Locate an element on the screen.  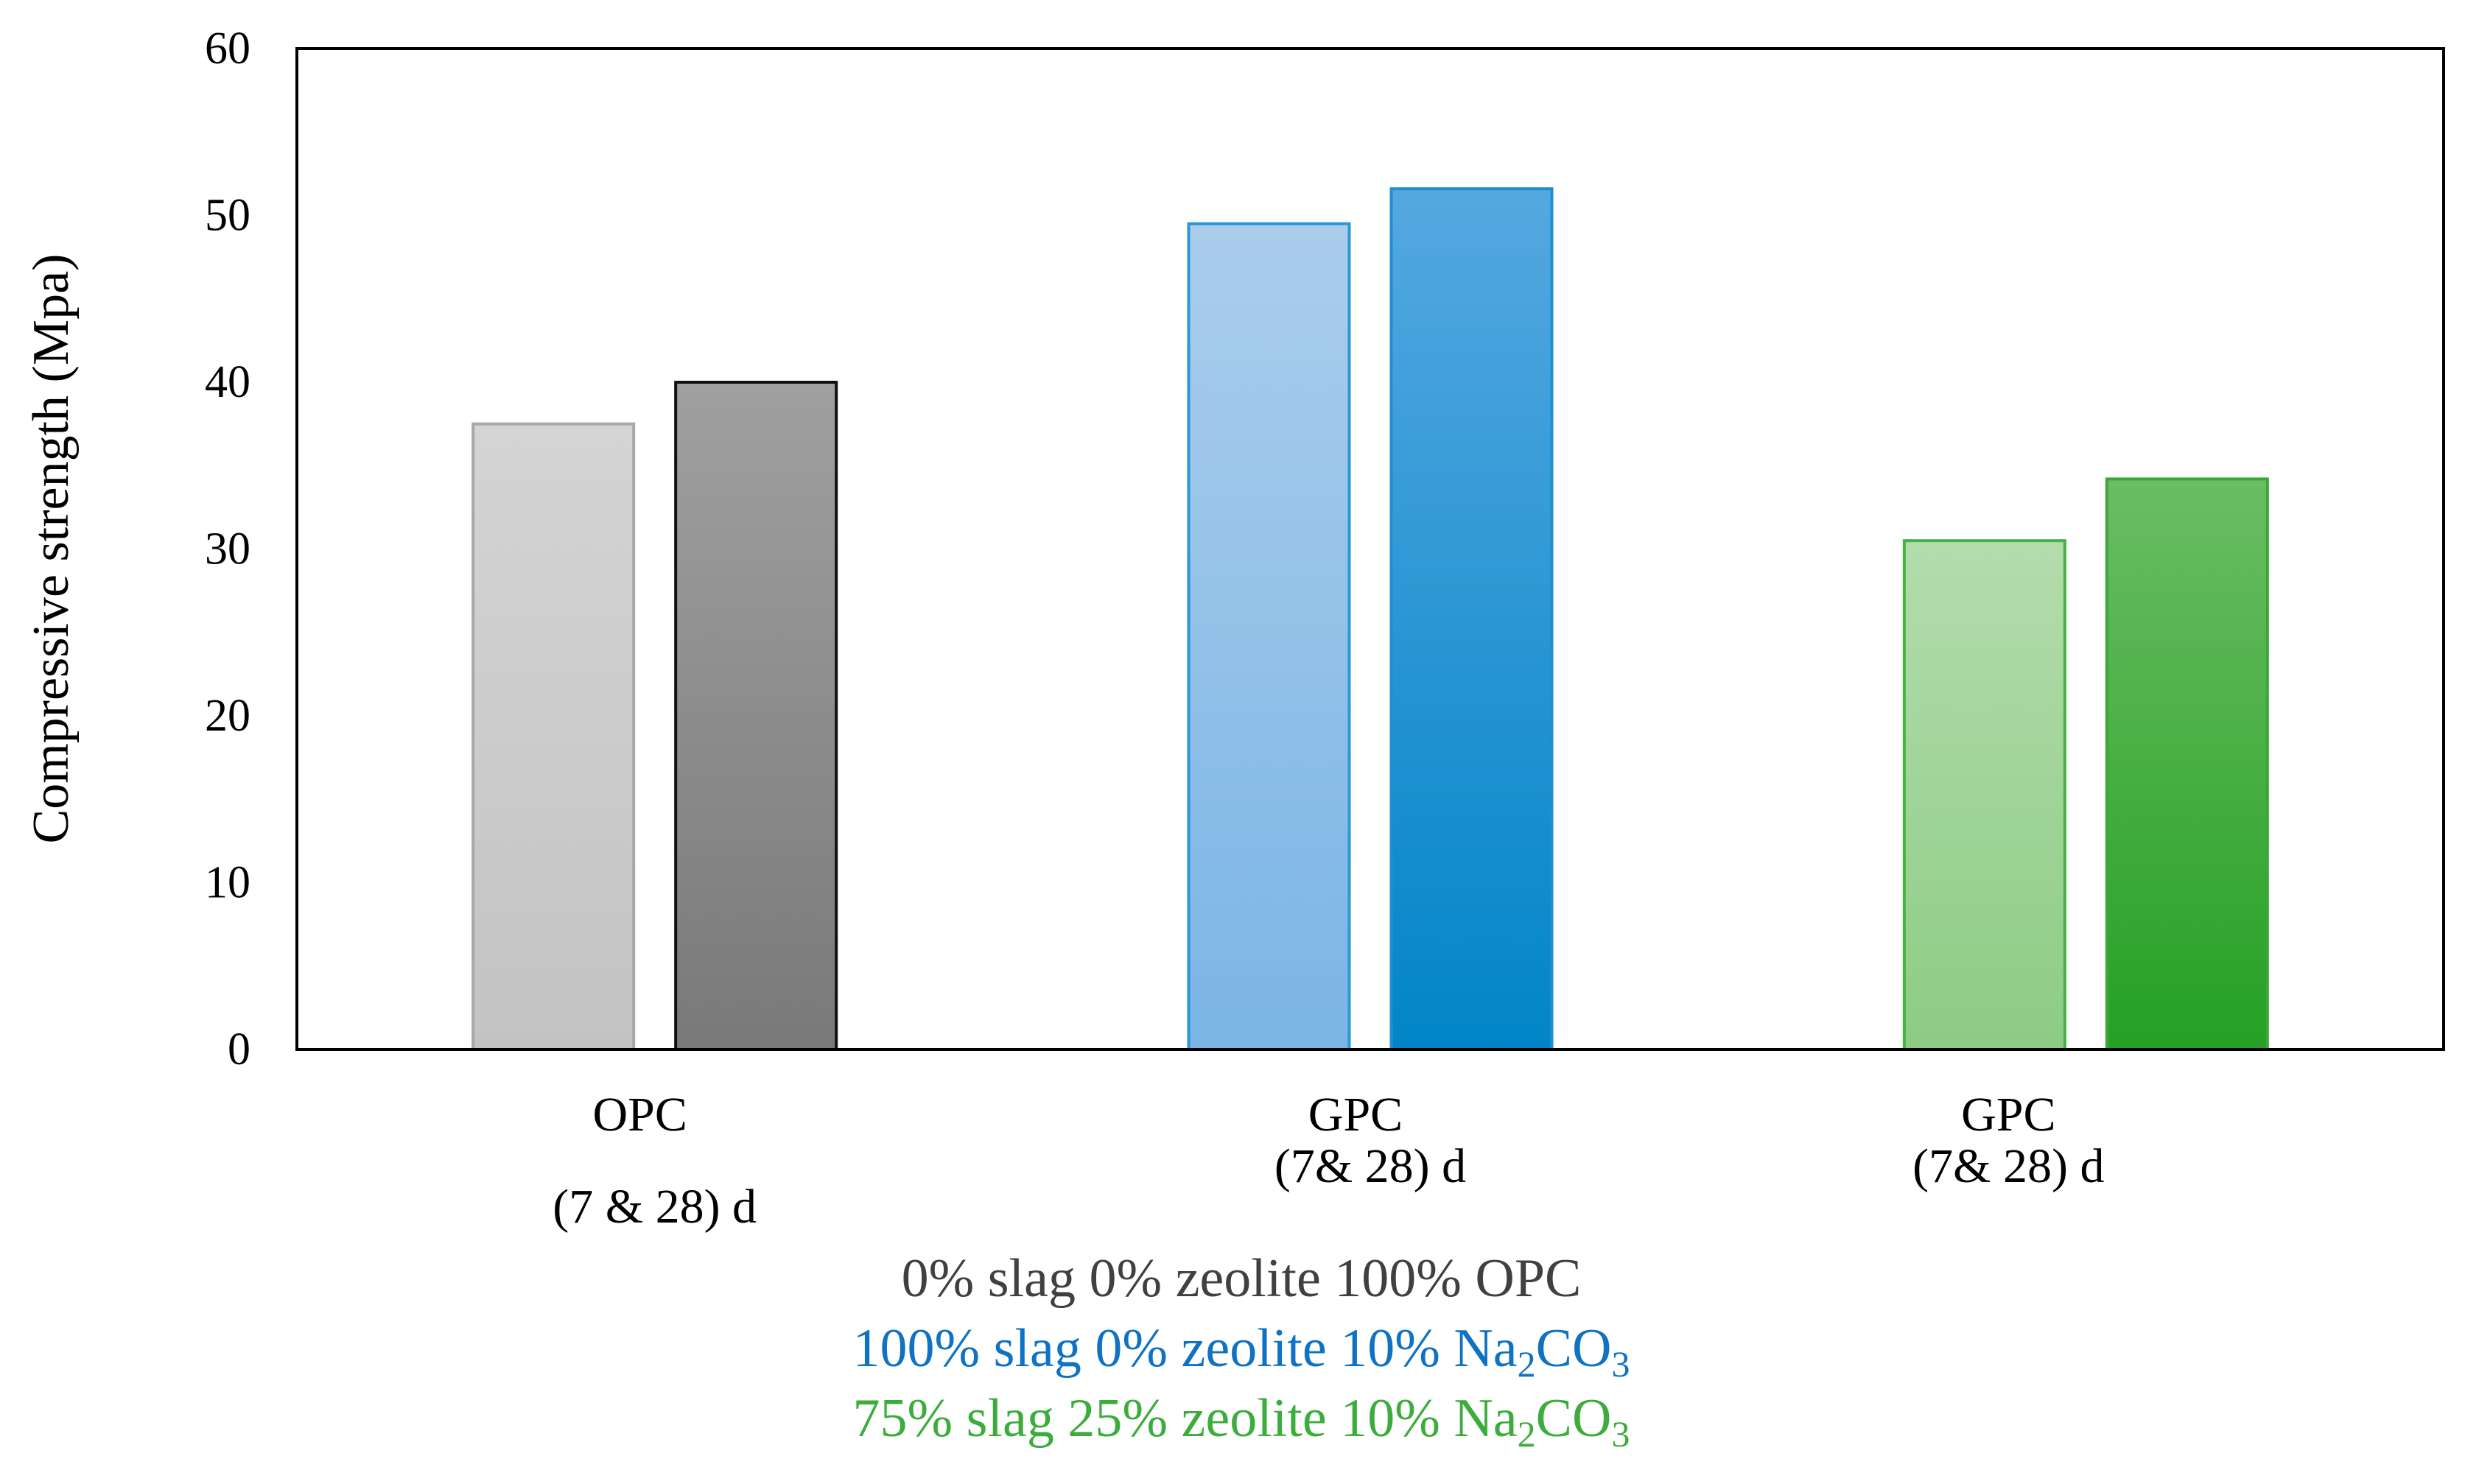
legend-entry: 75% slag 25% zeolite 10% Na2CO3 is located at coordinates (1241, 1422).